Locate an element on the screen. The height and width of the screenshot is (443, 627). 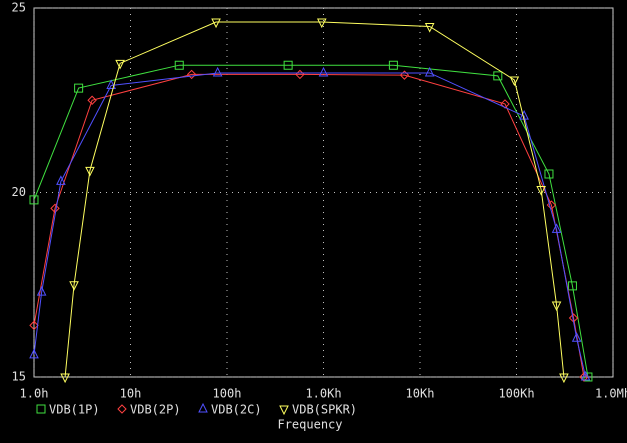
x-axis-label: Frequency is located at coordinates (309, 425).